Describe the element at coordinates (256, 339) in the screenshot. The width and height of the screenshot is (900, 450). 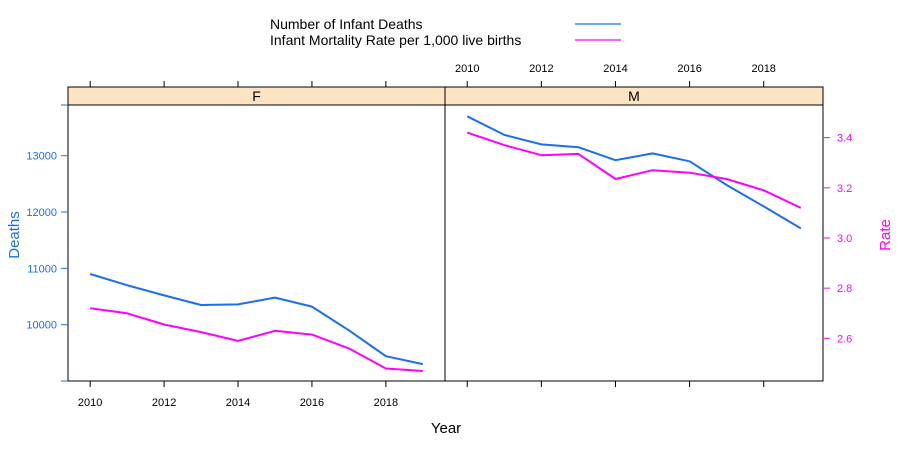
I see `series-line-f-rate` at that location.